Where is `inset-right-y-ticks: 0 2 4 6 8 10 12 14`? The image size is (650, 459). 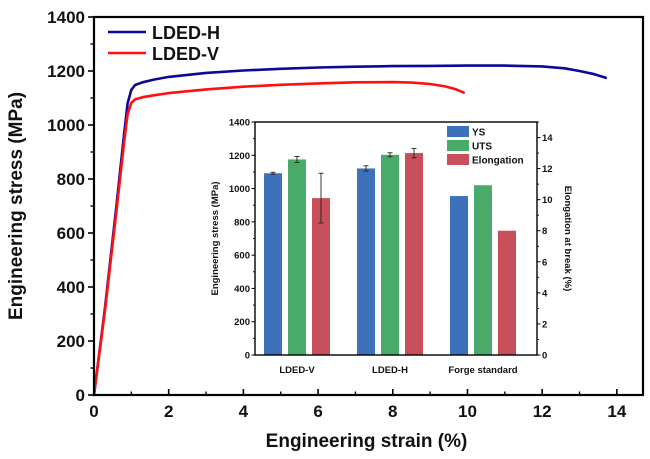 inset-right-y-ticks: 0 2 4 6 8 10 12 14 is located at coordinates (545, 241).